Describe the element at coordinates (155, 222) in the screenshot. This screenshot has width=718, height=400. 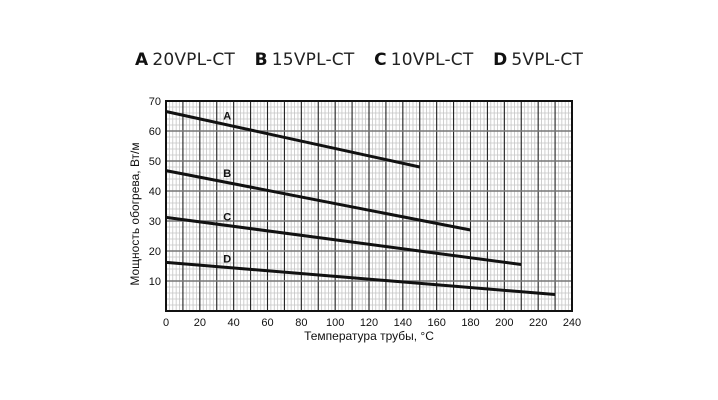
I see `y-tick-label: 30` at that location.